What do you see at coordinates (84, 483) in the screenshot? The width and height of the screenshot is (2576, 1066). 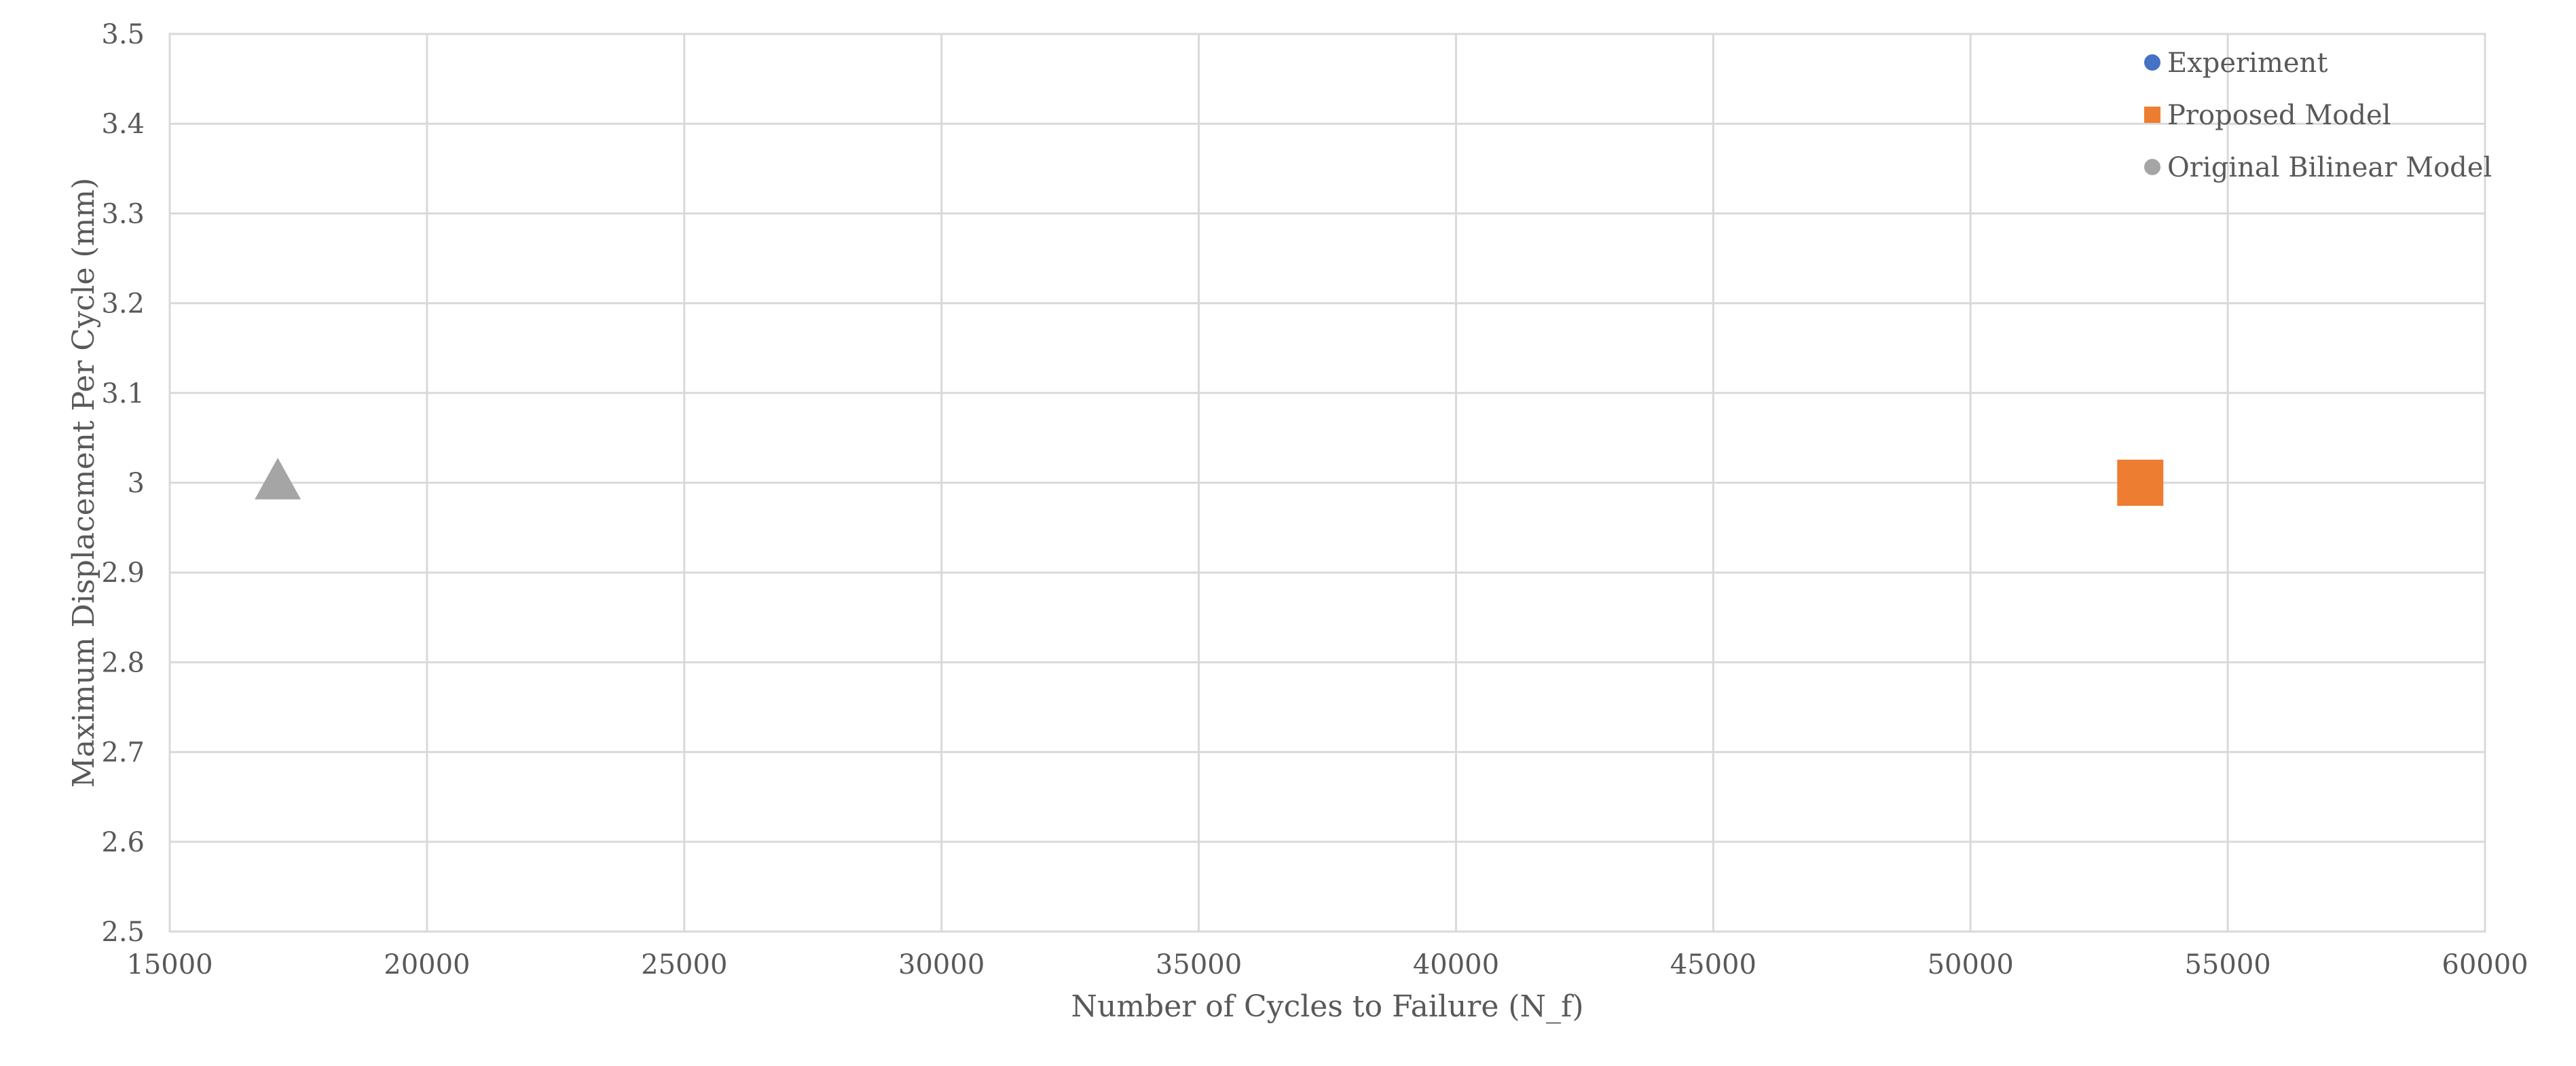 I see `y-axis-title: Maximum Displacement Per Cycle (mm)` at bounding box center [84, 483].